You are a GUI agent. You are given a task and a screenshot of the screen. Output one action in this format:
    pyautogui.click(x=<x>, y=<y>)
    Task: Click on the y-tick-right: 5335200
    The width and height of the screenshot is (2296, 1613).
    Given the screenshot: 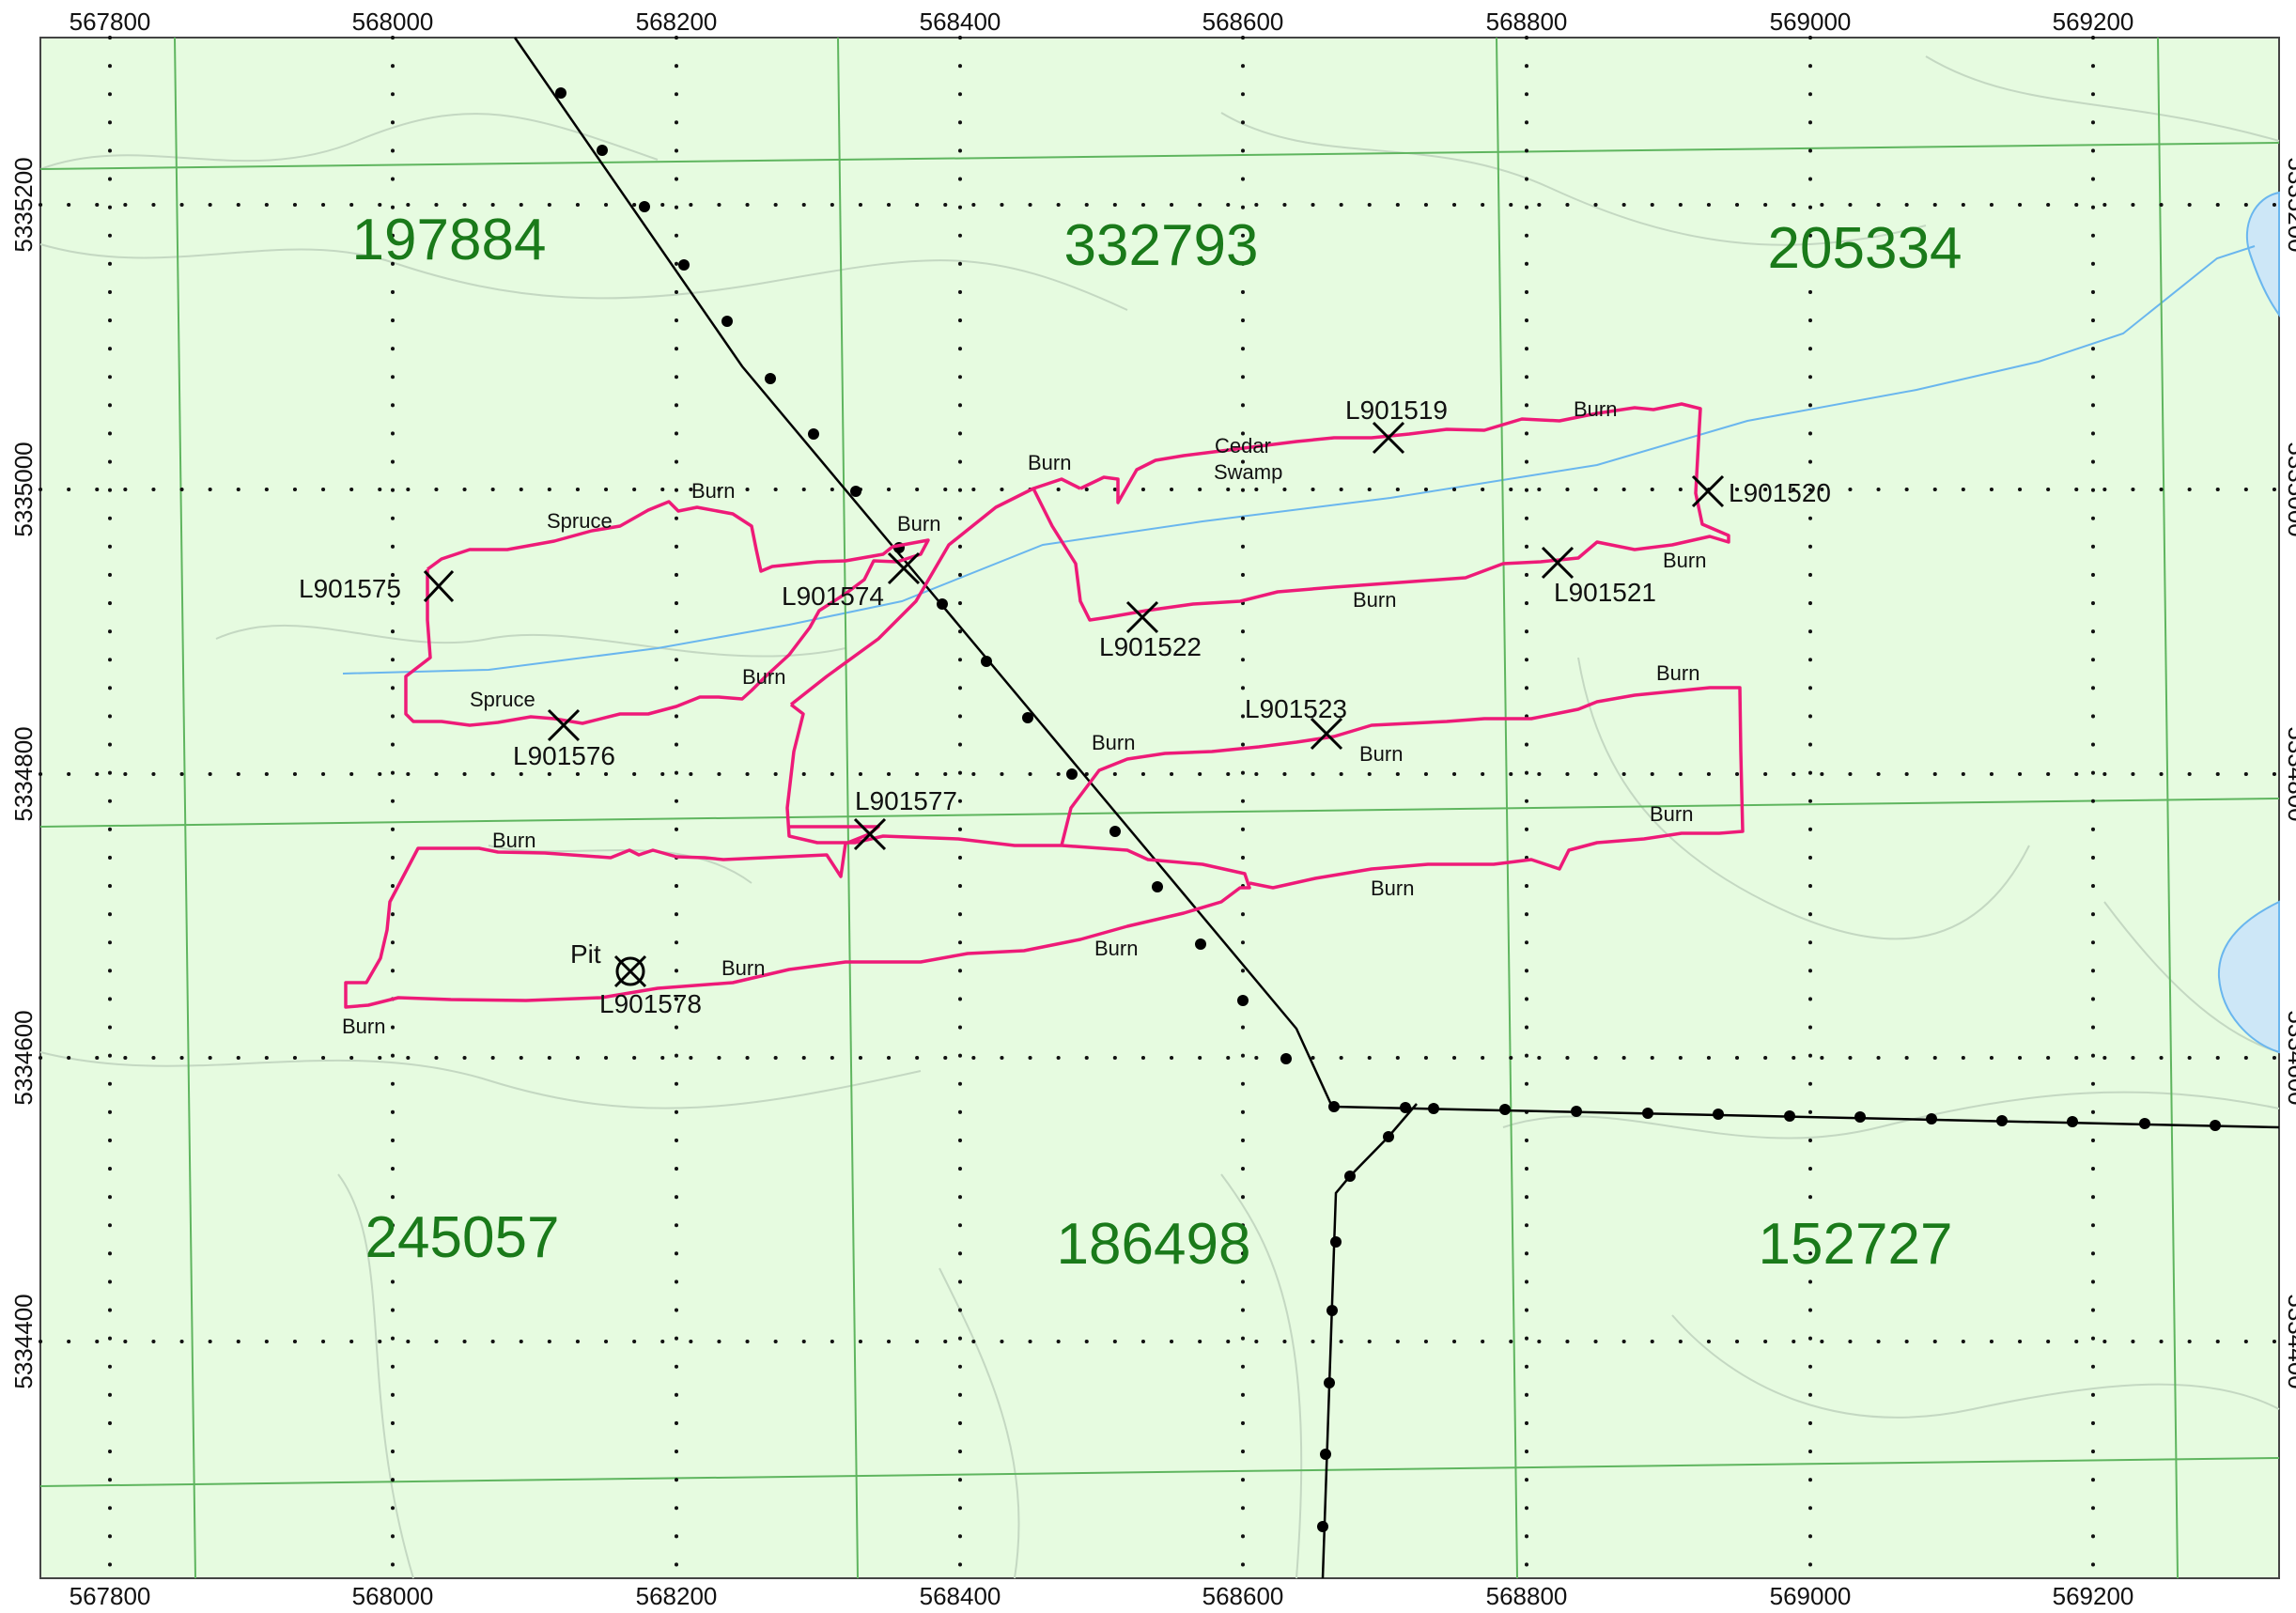 What is the action you would take?
    pyautogui.click(x=2289, y=204)
    